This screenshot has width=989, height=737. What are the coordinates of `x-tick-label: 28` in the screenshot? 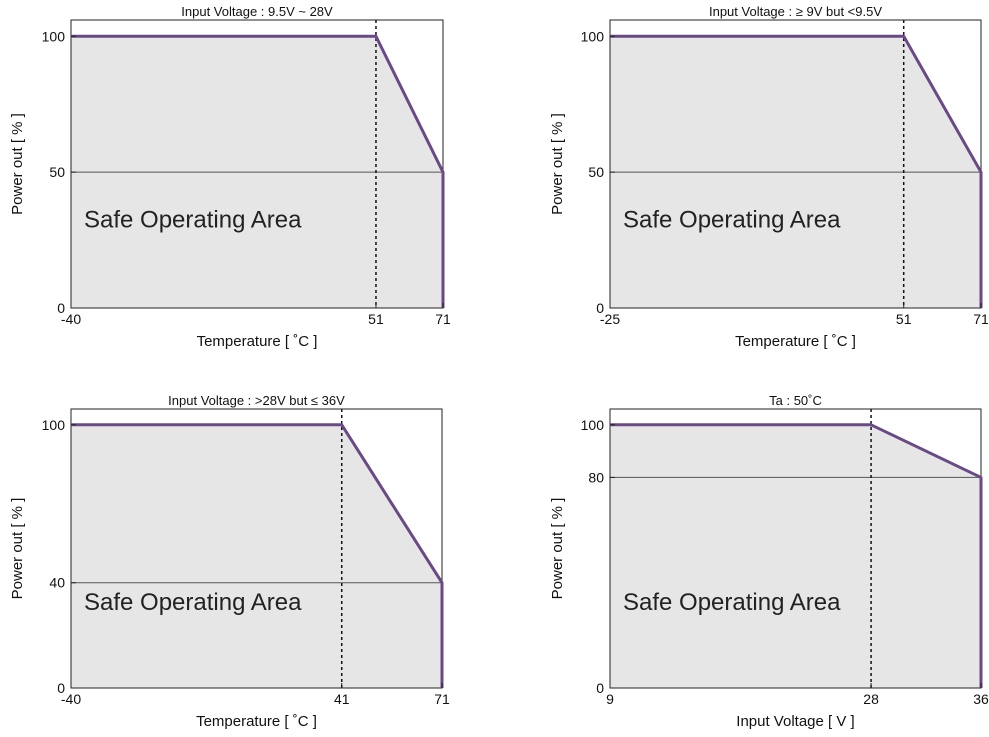 It's located at (871, 699).